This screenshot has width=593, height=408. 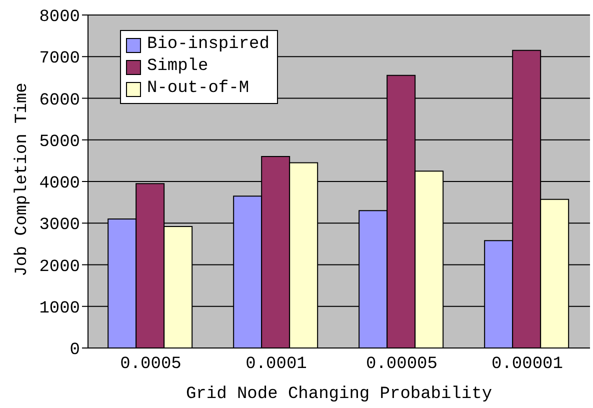 I want to click on x-tick-label: 0.00005, so click(x=402, y=364).